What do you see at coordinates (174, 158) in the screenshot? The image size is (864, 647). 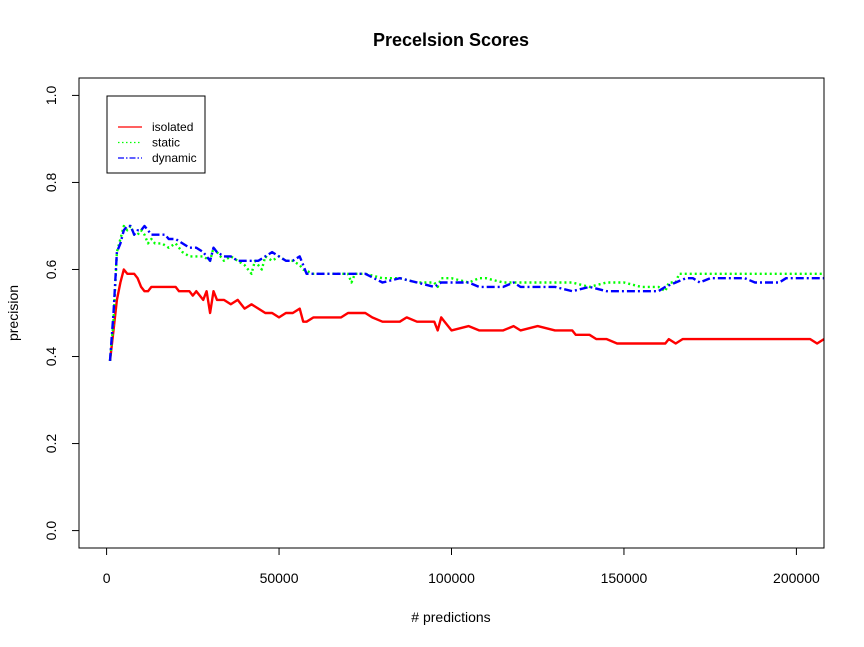 I see `legend-label-dynamic: dynamic` at bounding box center [174, 158].